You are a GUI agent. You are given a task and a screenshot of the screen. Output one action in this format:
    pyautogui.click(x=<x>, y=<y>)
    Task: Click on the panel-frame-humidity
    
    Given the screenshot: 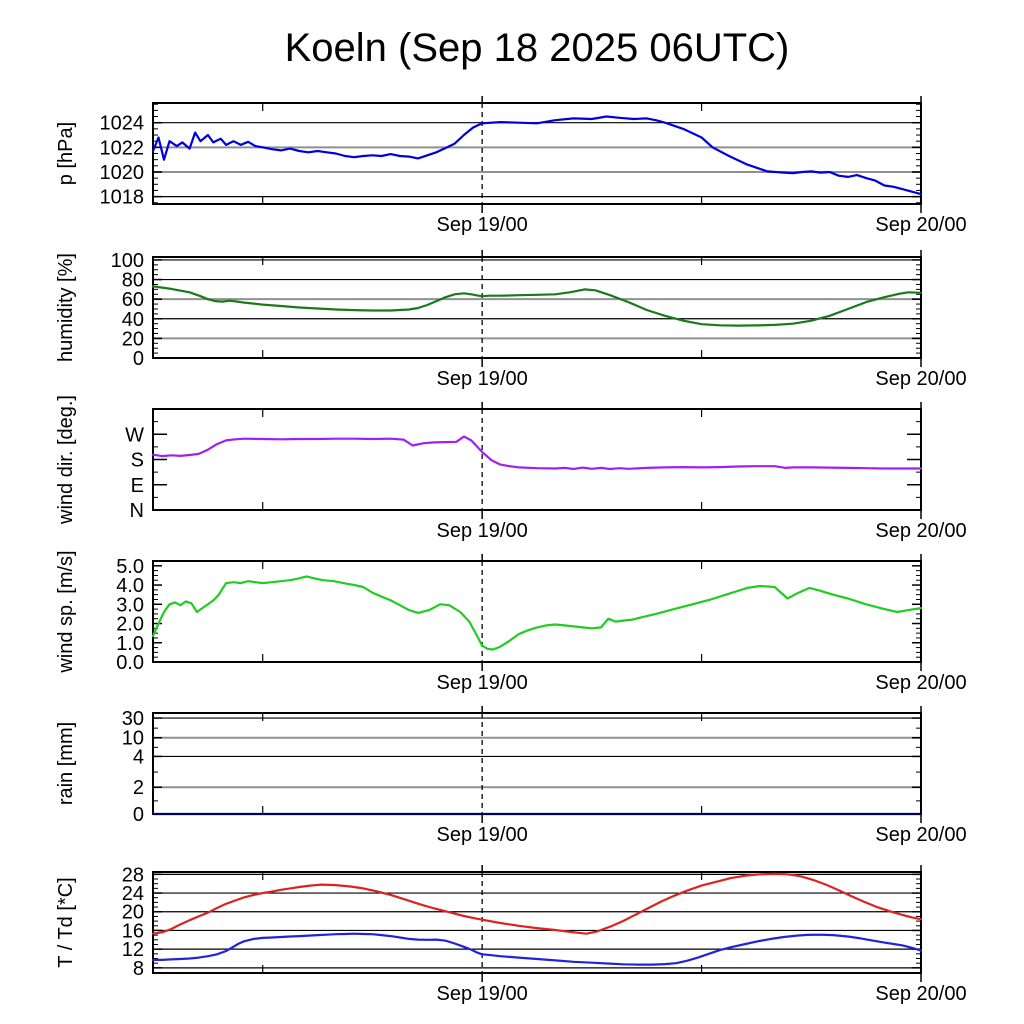 What is the action you would take?
    pyautogui.click(x=537, y=307)
    